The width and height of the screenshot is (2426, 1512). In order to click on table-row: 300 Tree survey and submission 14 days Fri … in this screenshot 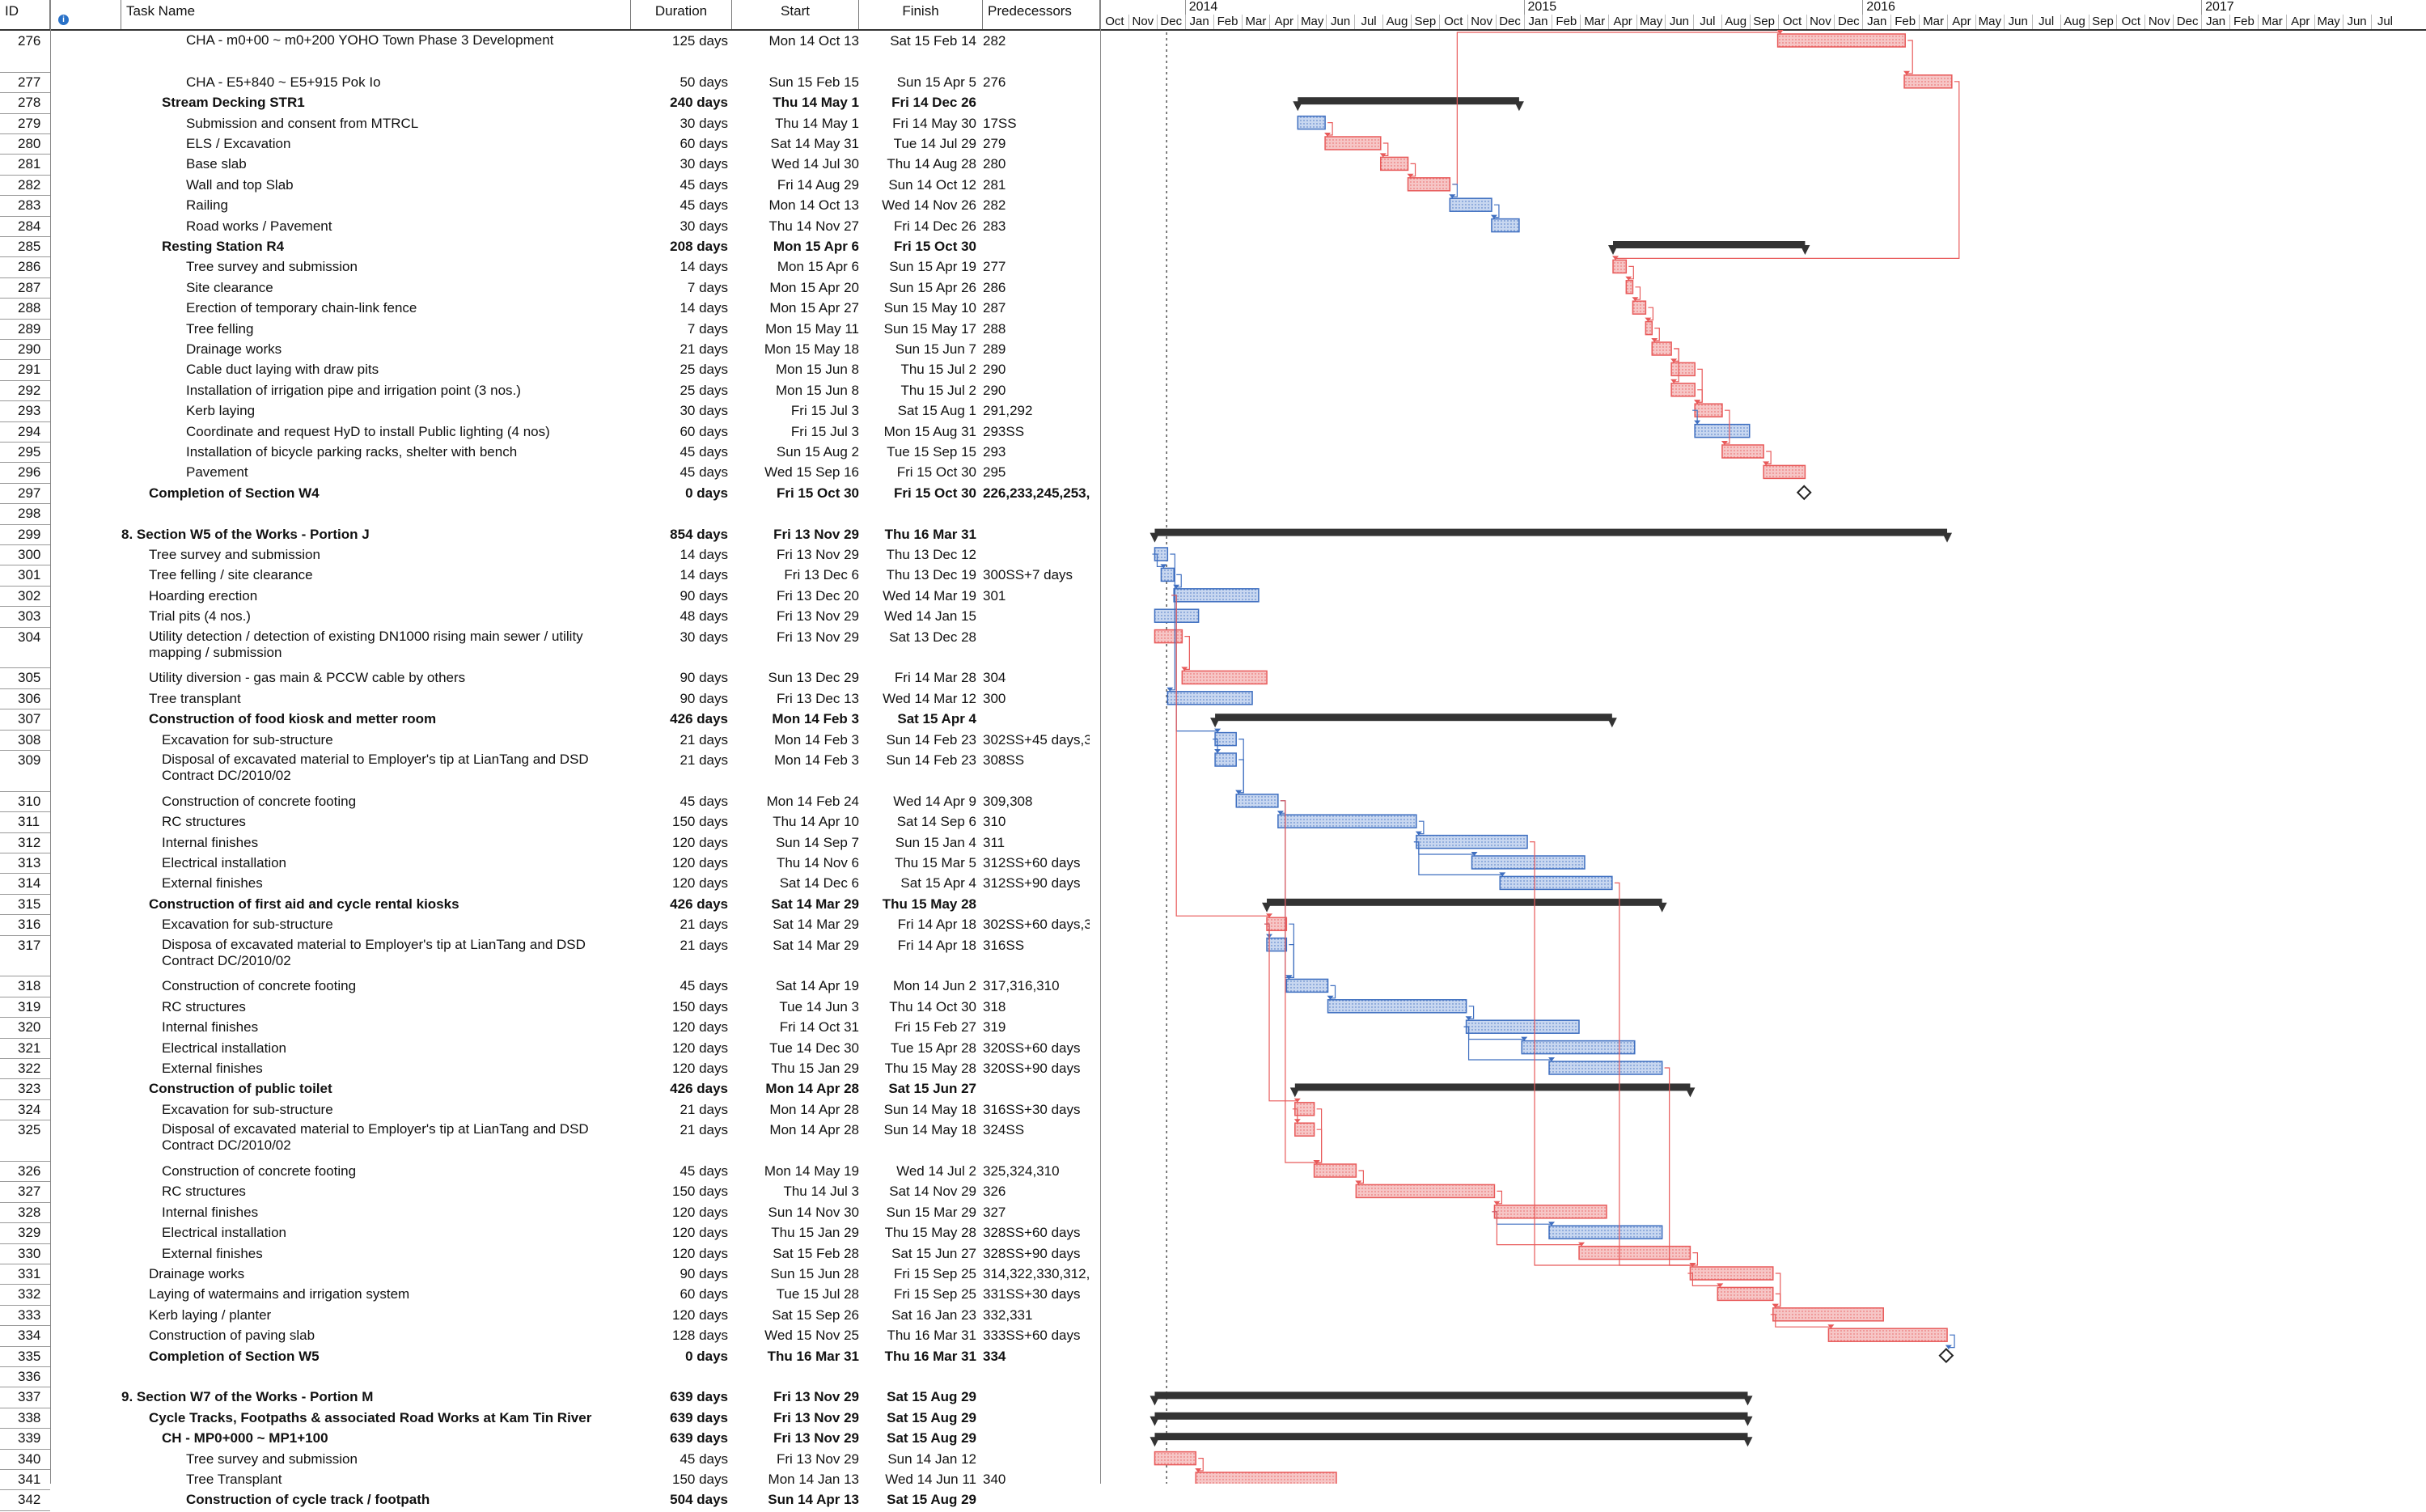, I will do `click(550, 556)`.